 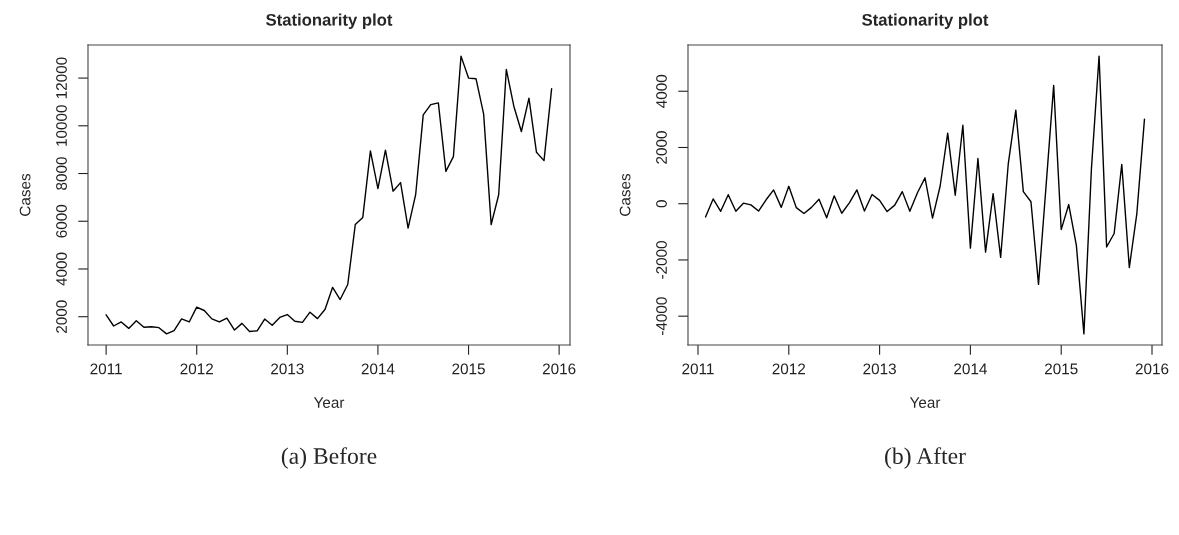 I want to click on text: (a) Before, so click(x=329, y=458).